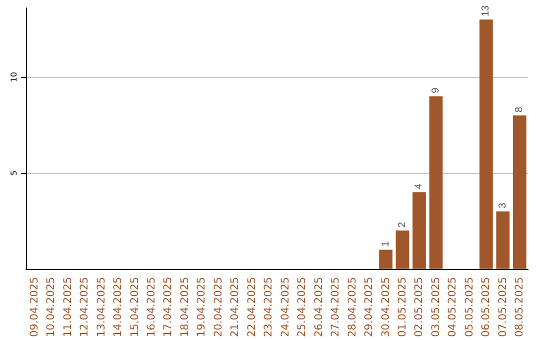 The width and height of the screenshot is (540, 340). What do you see at coordinates (419, 307) in the screenshot?
I see `x-tick-label: 02.05.2025` at bounding box center [419, 307].